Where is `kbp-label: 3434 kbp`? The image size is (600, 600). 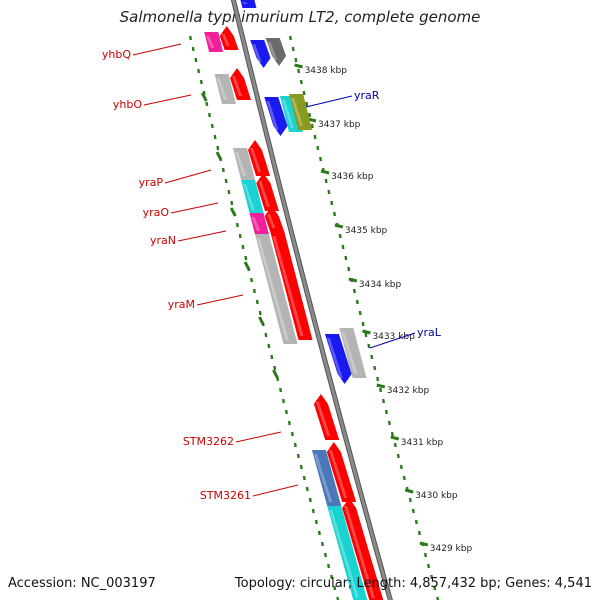
kbp-label: 3434 kbp is located at coordinates (380, 285).